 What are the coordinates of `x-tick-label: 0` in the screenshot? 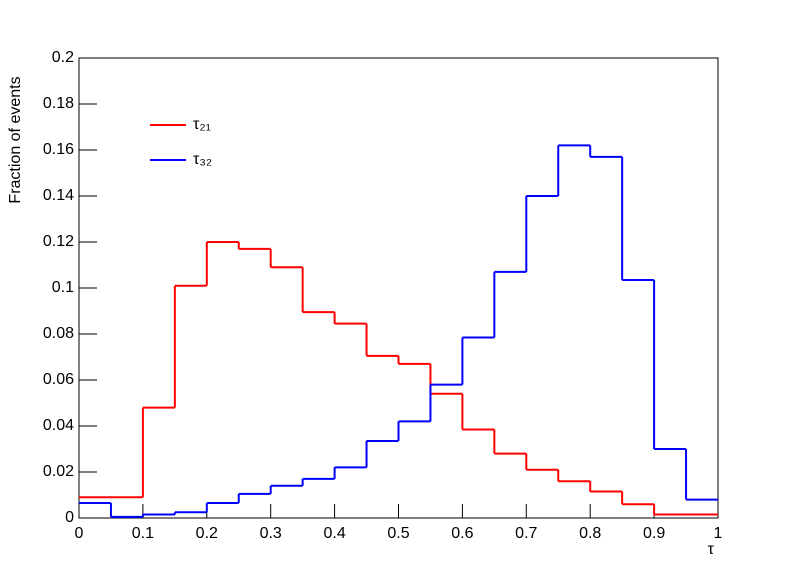 It's located at (79, 533).